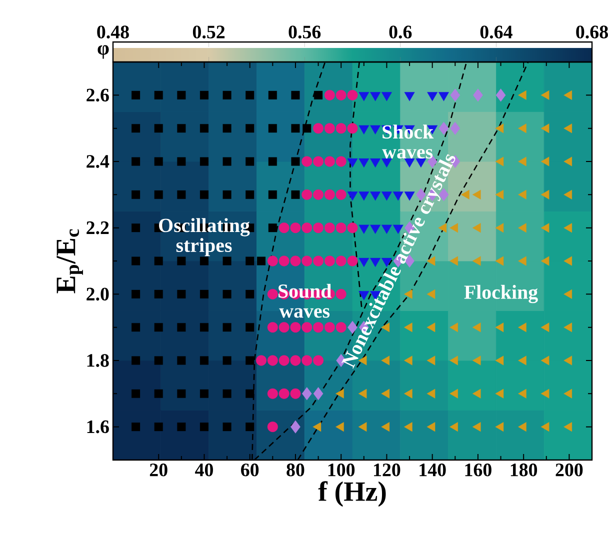  What do you see at coordinates (69, 261) in the screenshot?
I see `y-axis-title: E$_{p}$/E$_{c}$` at bounding box center [69, 261].